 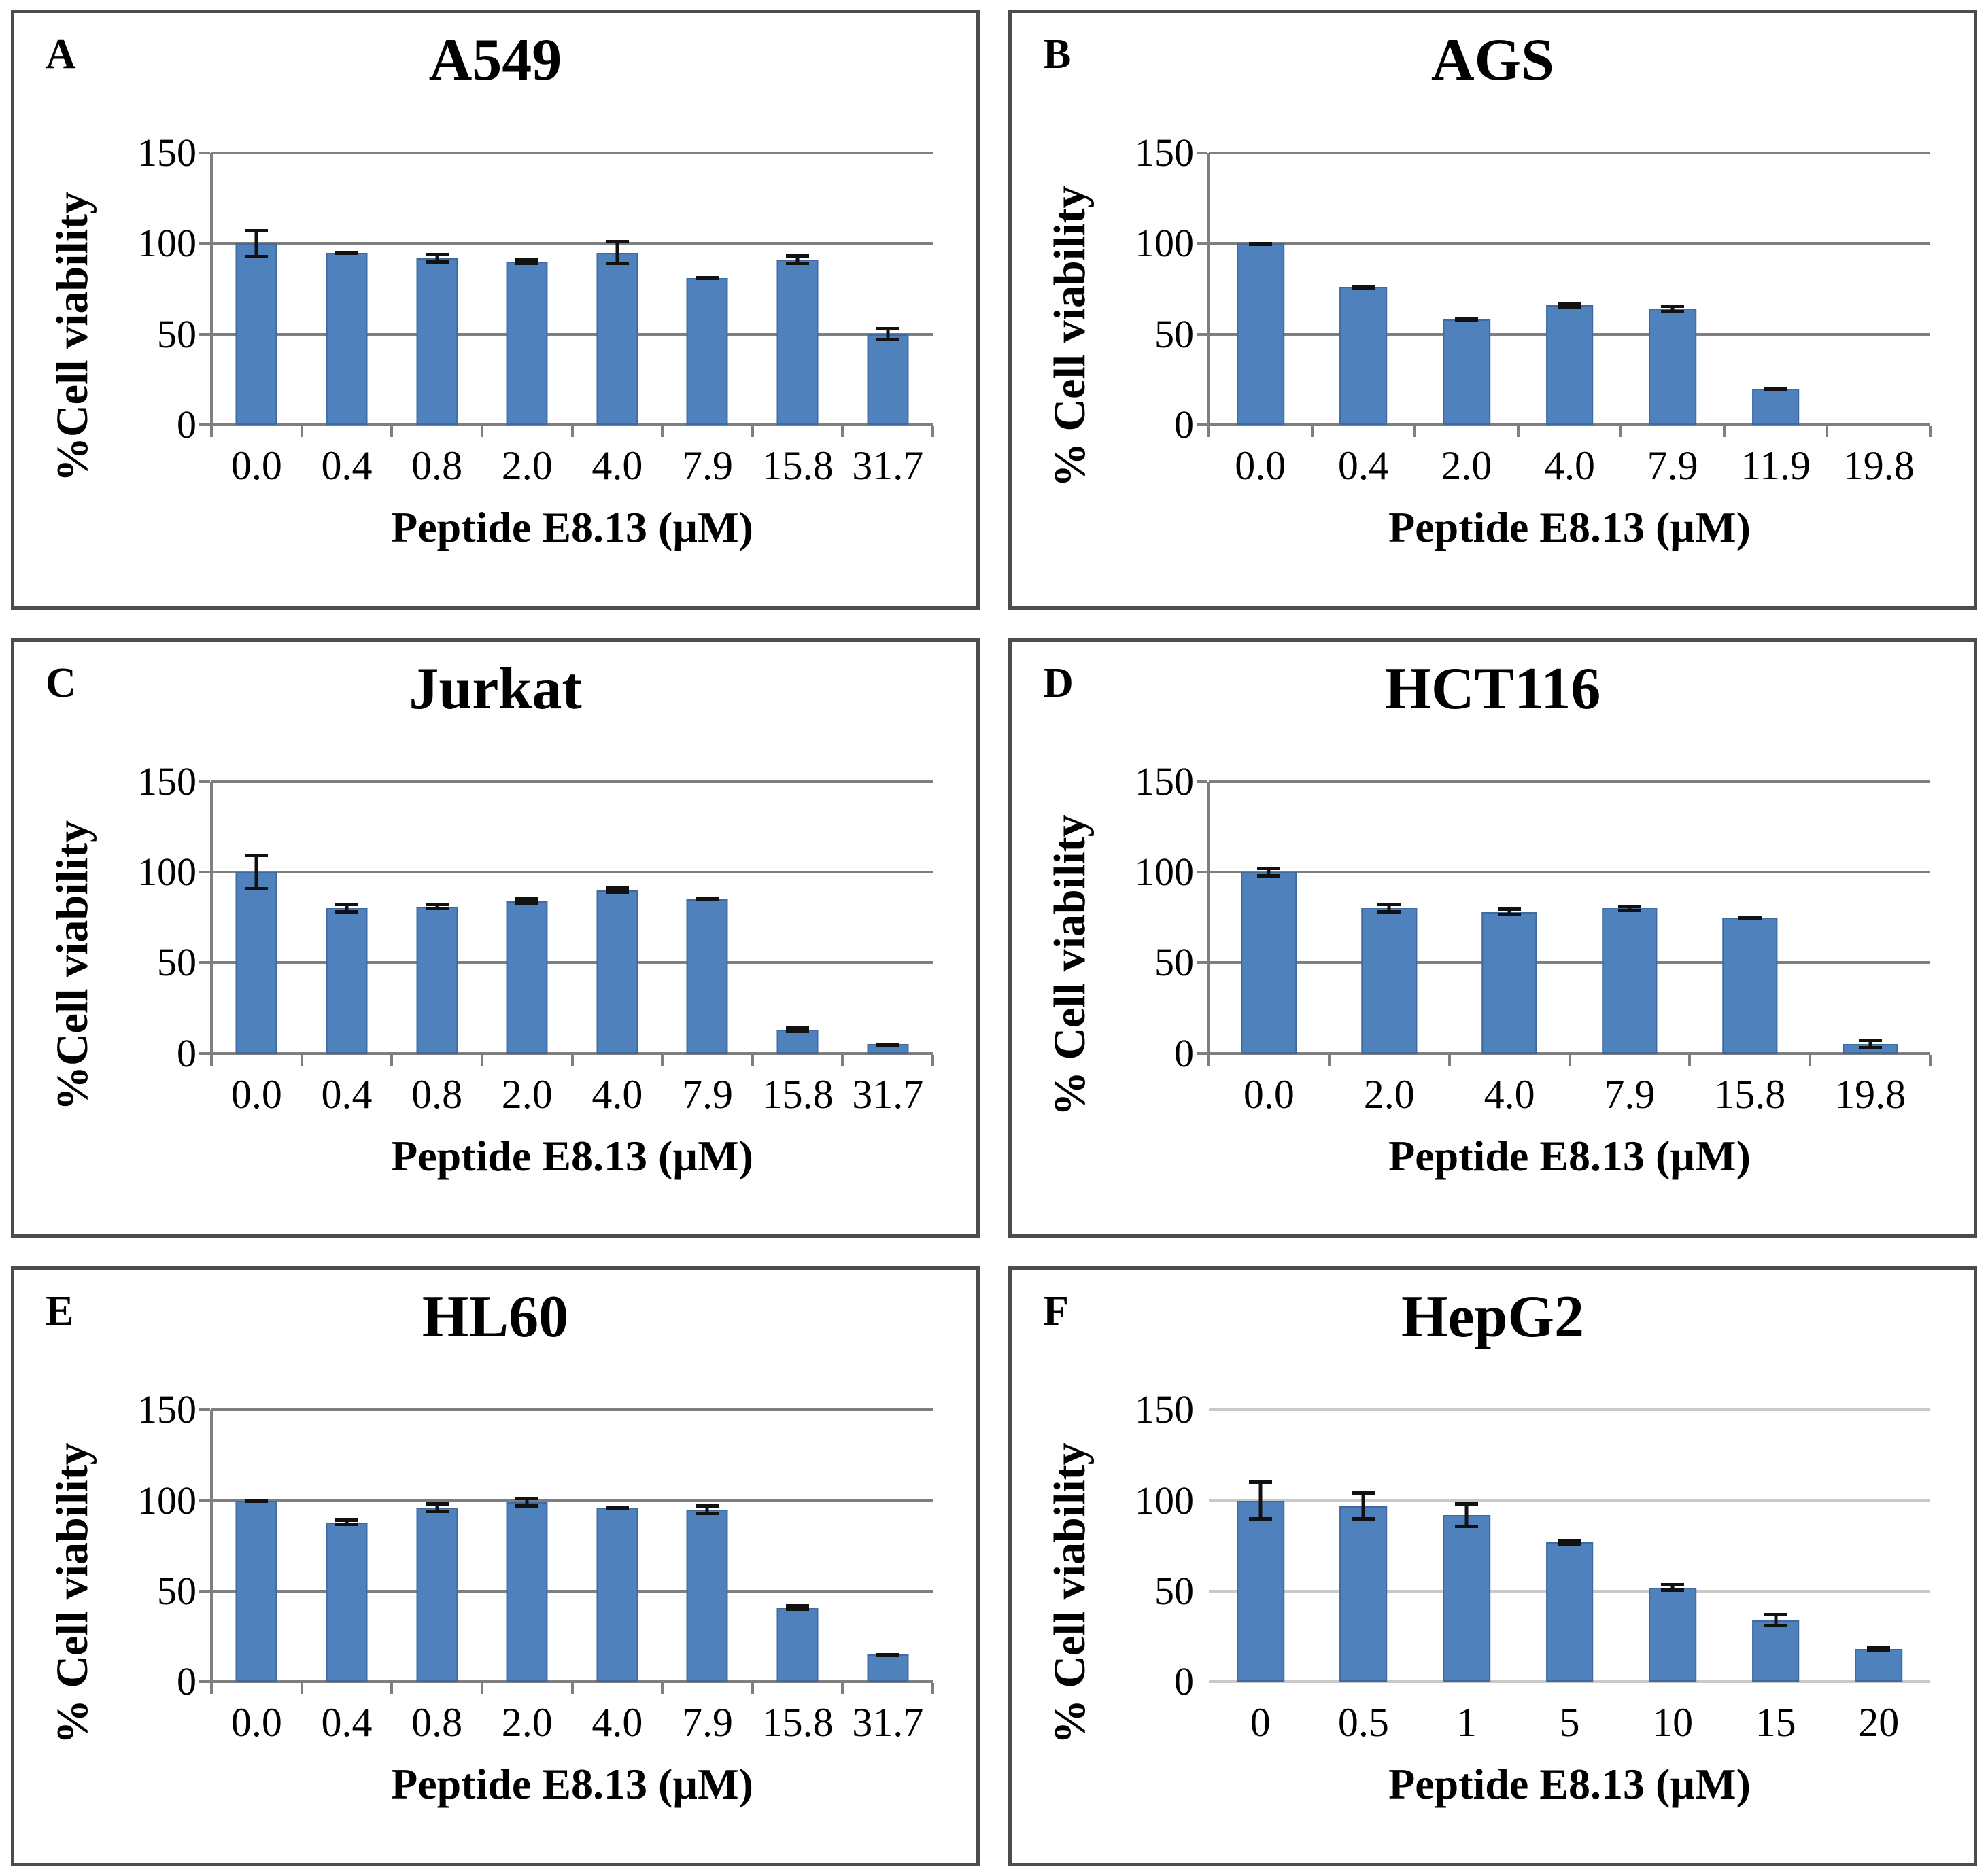 I want to click on y-axis-label-wrap: %Cell viability, so click(x=72, y=1001).